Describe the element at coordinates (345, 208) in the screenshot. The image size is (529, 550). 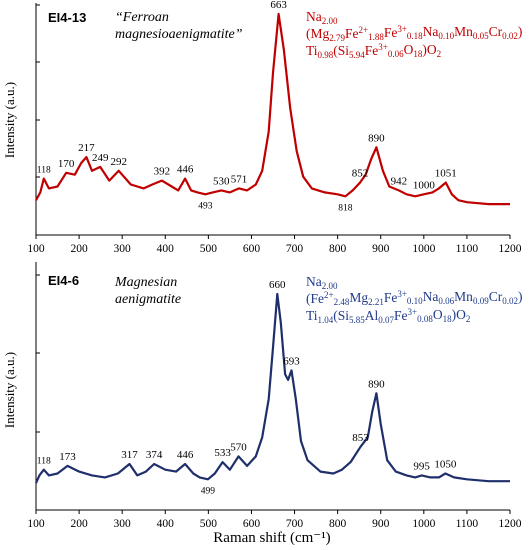
I see `peak-label: 818` at that location.